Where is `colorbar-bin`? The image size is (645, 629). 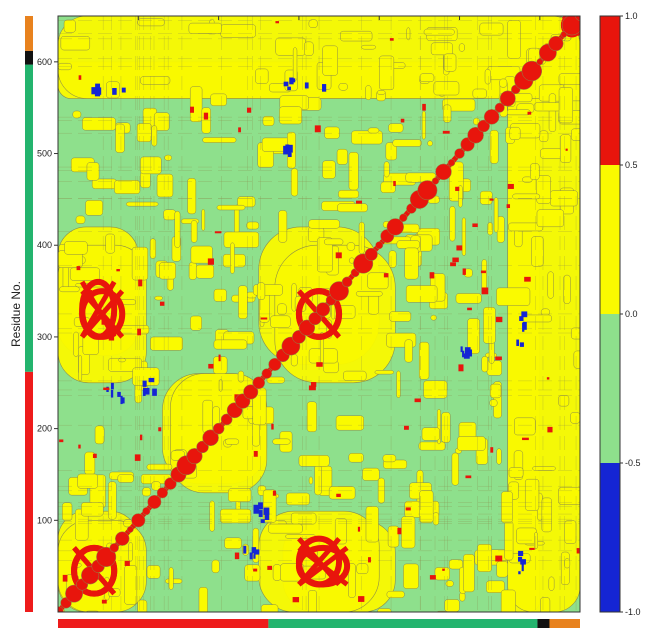 colorbar-bin is located at coordinates (610, 90).